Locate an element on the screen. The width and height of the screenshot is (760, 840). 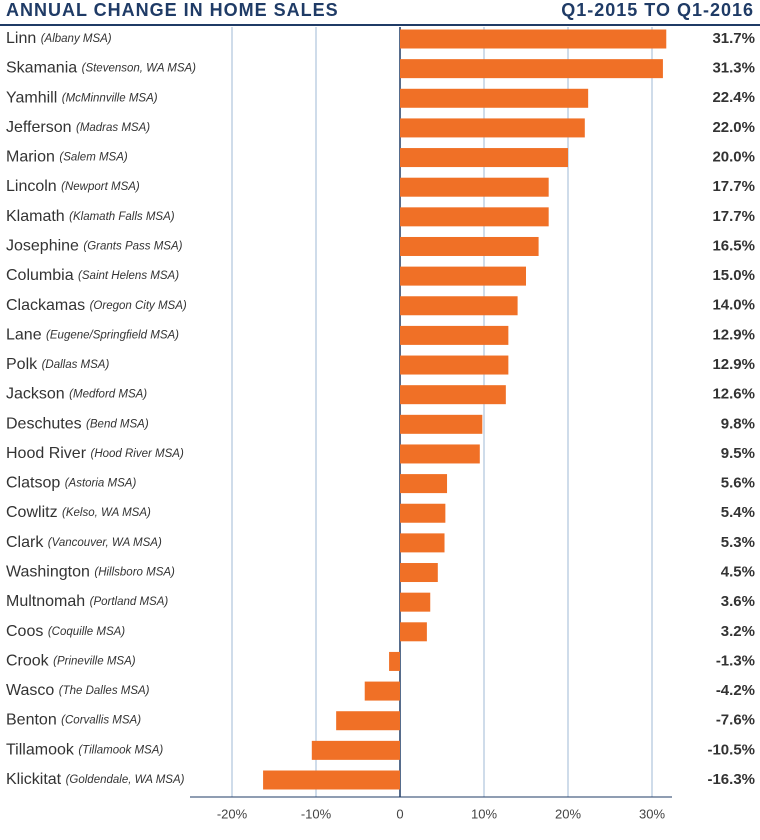
category-label: Clackamas (Oregon City MSA) is located at coordinates (96, 305).